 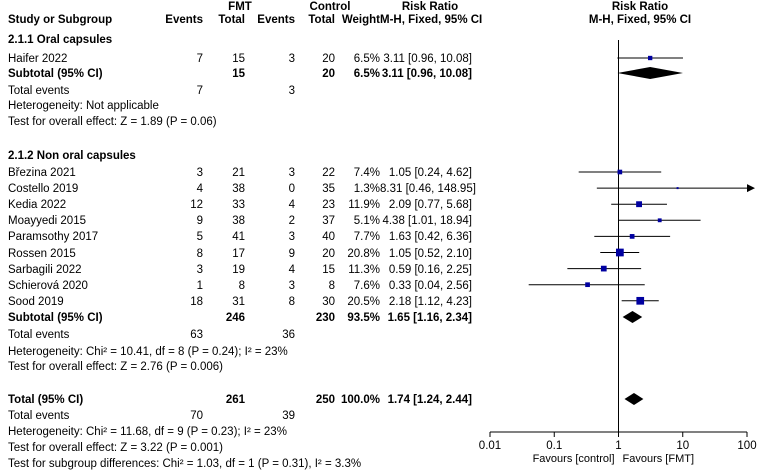 I want to click on fmt-total: 15, so click(x=238, y=59).